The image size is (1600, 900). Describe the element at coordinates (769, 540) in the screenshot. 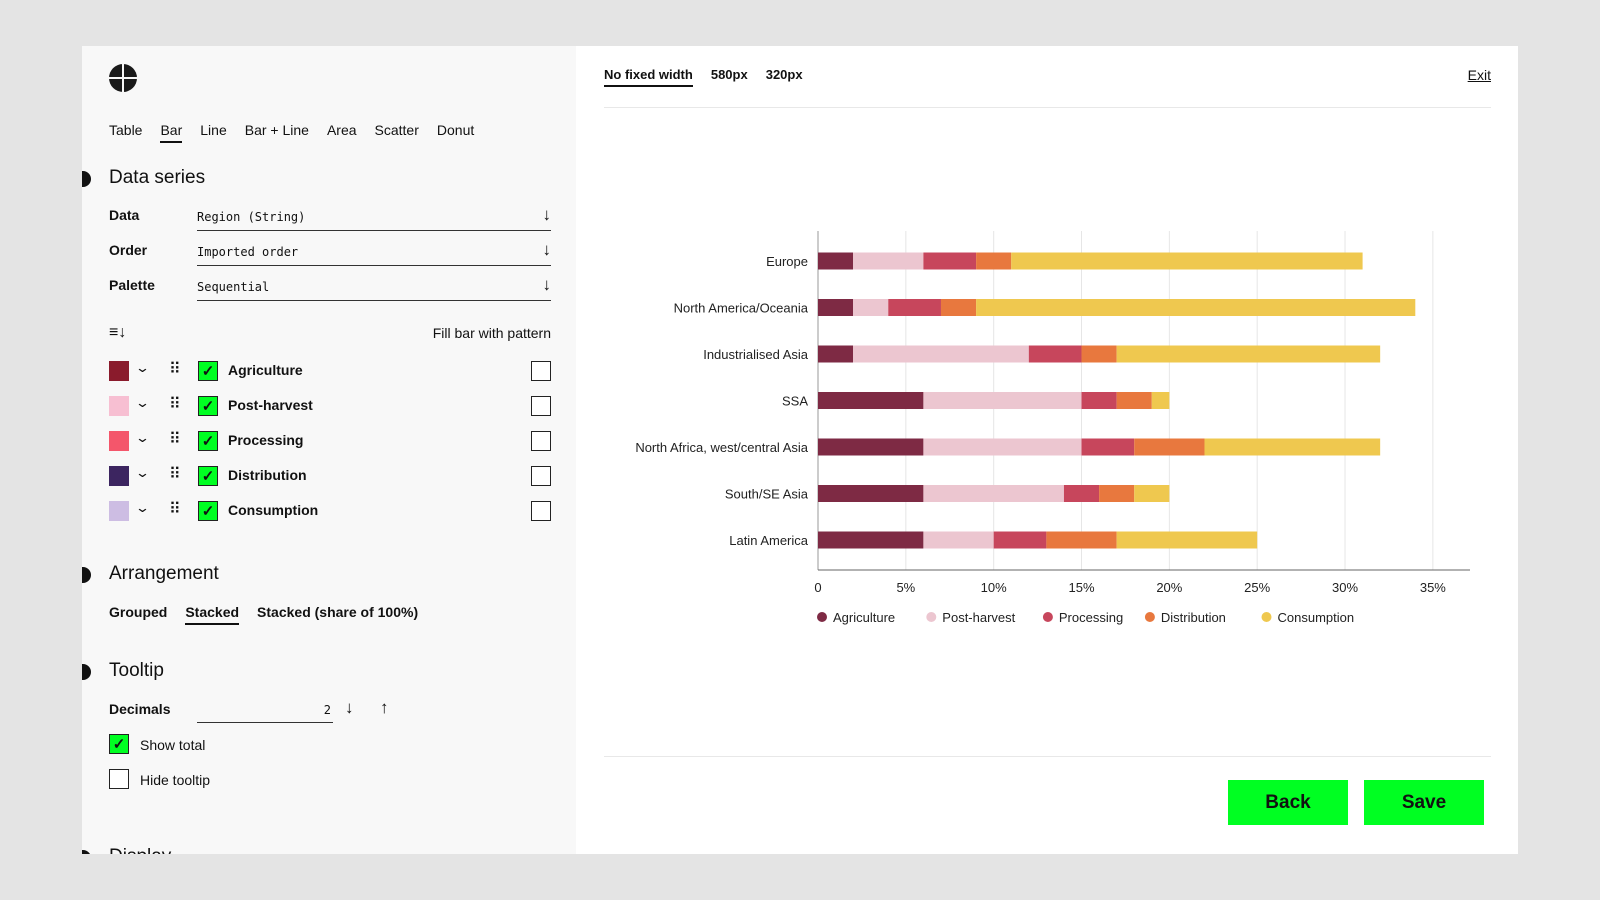

I see `category-label: Latin America` at that location.